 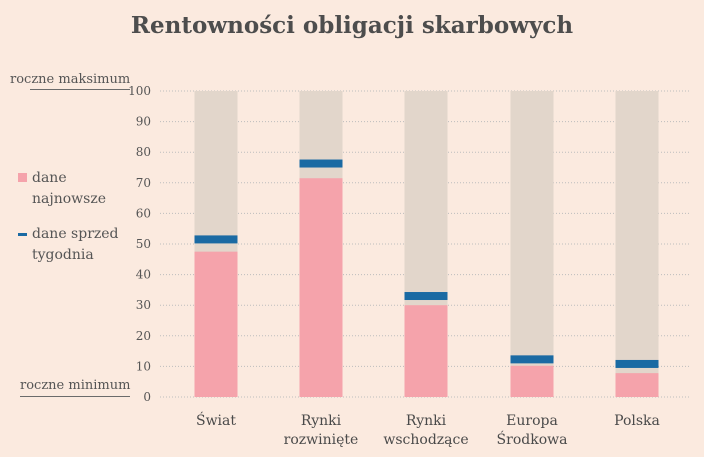 What do you see at coordinates (143, 366) in the screenshot?
I see `y-tick-label: 10` at bounding box center [143, 366].